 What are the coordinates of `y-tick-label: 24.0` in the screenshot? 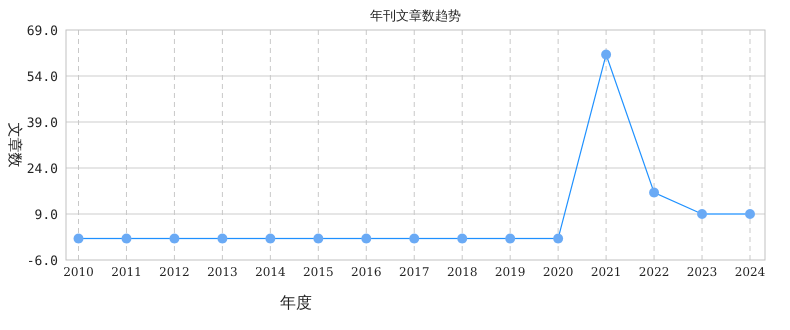 It's located at (42, 169).